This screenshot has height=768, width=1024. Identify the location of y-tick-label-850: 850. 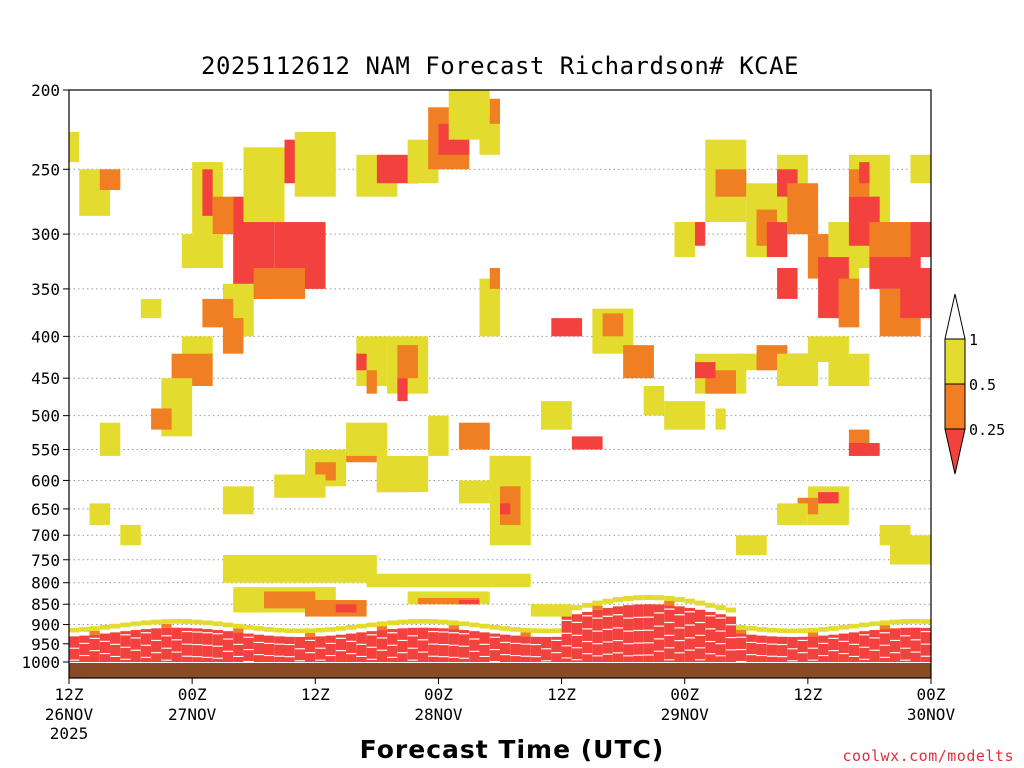
(45, 604).